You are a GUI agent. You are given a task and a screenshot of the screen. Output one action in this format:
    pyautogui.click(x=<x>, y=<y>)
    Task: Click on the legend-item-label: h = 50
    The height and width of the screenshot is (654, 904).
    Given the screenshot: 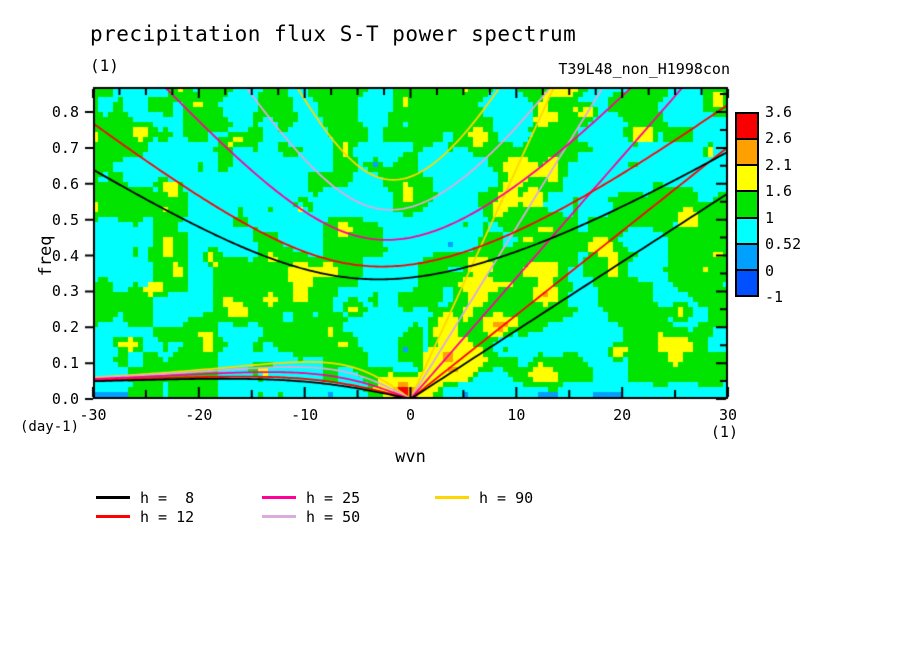 What is the action you would take?
    pyautogui.click(x=333, y=517)
    